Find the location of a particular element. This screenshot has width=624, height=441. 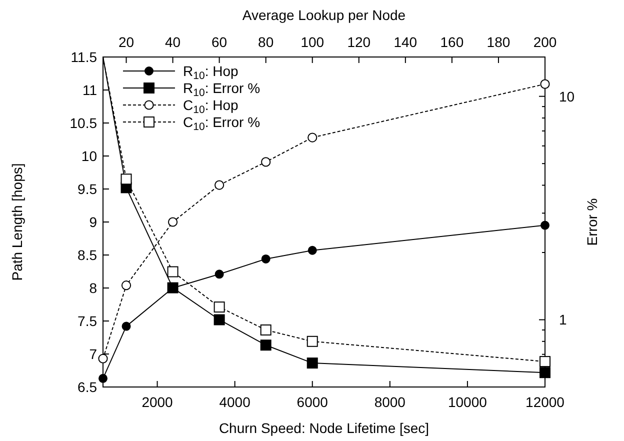

y-tick-label: 6.5 is located at coordinates (88, 387).